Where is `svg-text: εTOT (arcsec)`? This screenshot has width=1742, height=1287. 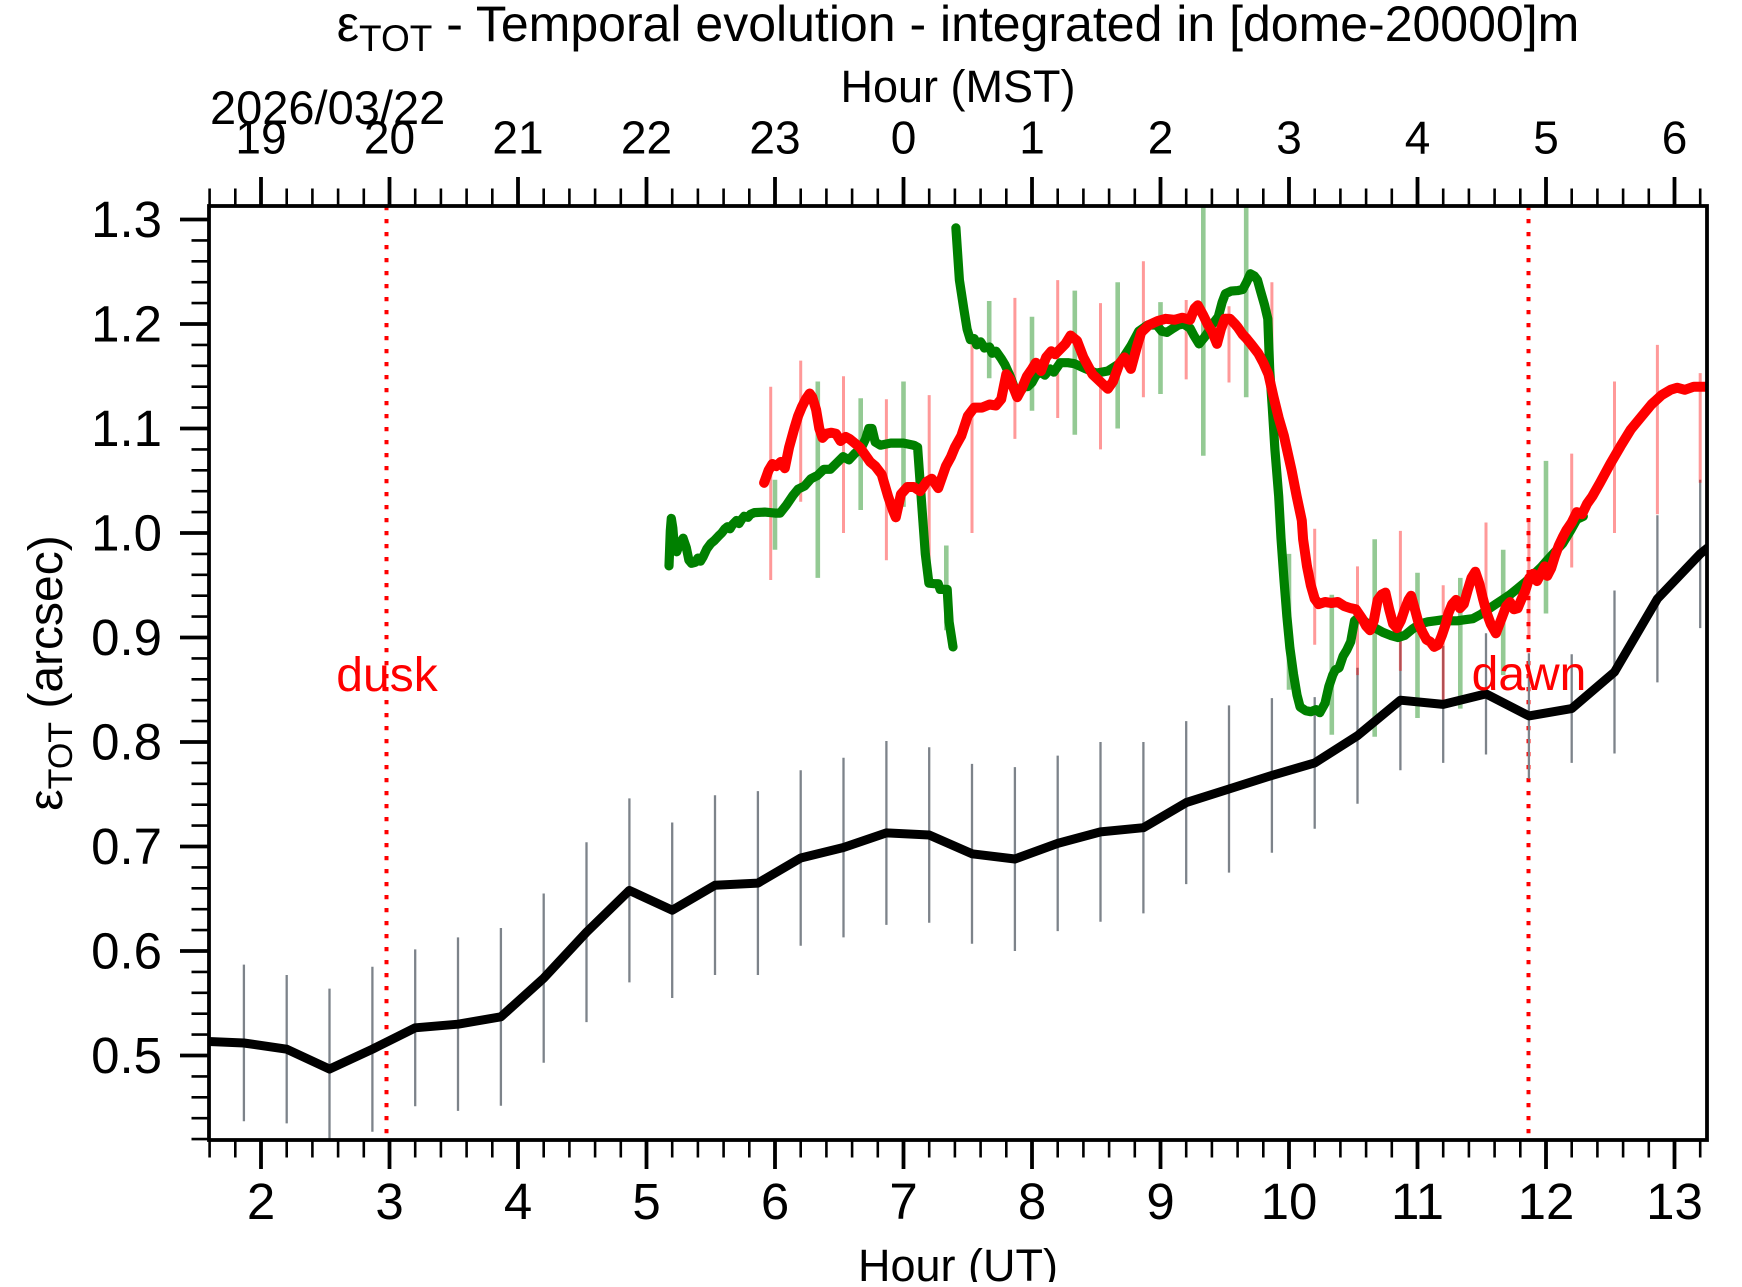
svg-text: εTOT (arcsec) is located at coordinates (50, 672).